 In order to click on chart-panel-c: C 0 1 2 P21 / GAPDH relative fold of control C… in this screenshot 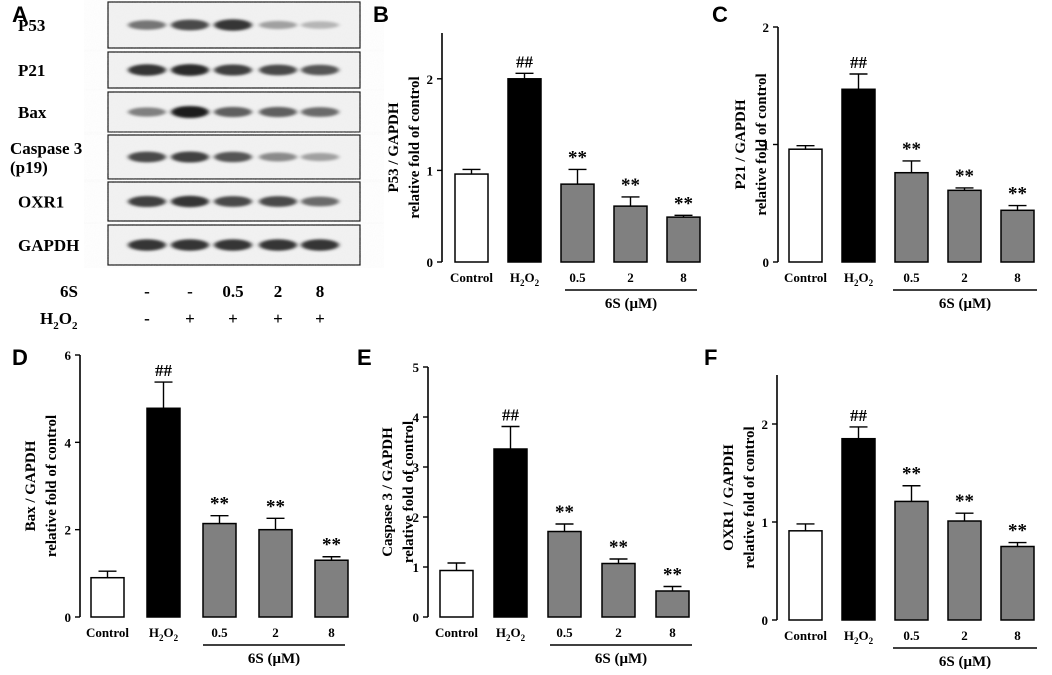, I will do `click(874, 157)`.